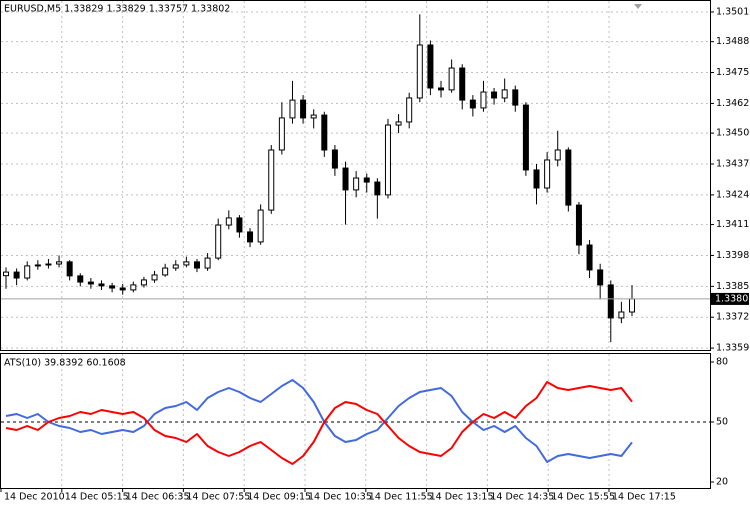  I want to click on x-tick-label: 14 Dec 13:15, so click(462, 497).